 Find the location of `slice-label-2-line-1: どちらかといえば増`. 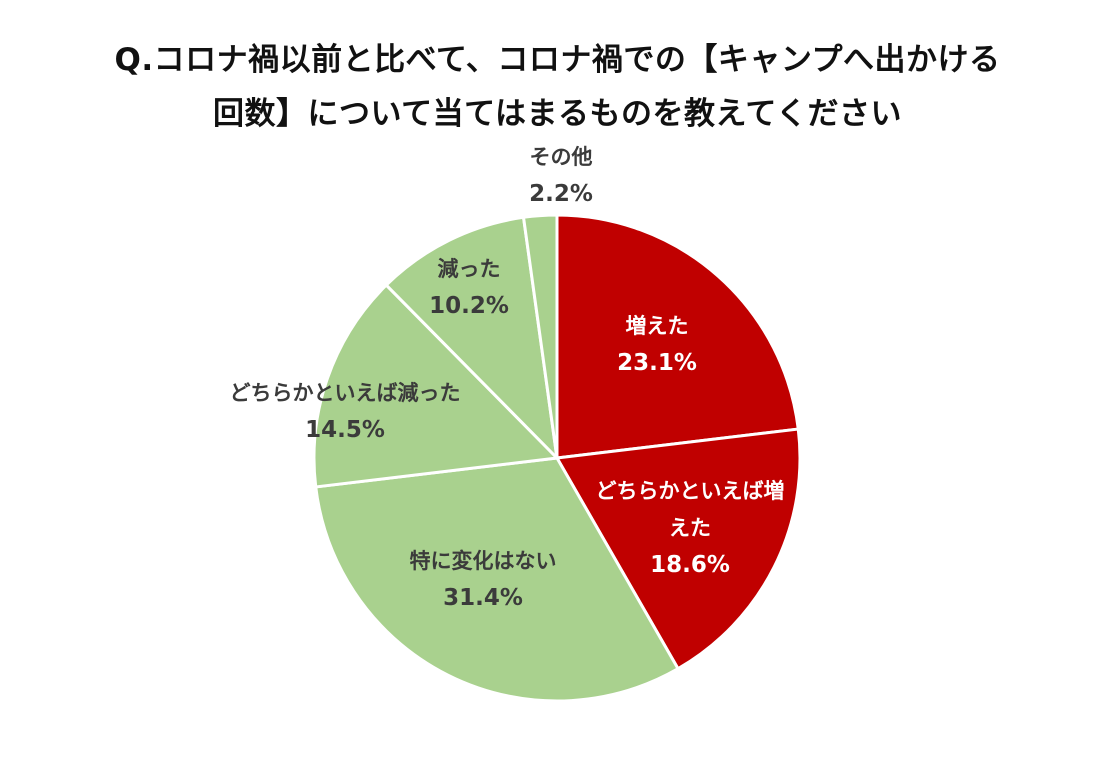

slice-label-2-line-1: どちらかといえば増 is located at coordinates (690, 491).